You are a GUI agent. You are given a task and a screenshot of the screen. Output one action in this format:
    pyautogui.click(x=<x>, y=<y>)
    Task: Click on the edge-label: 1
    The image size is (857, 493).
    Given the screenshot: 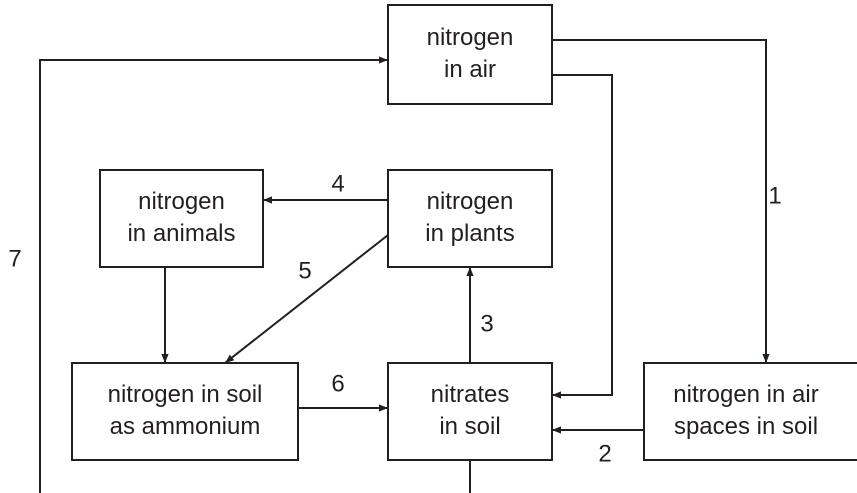 What is the action you would take?
    pyautogui.click(x=774, y=195)
    